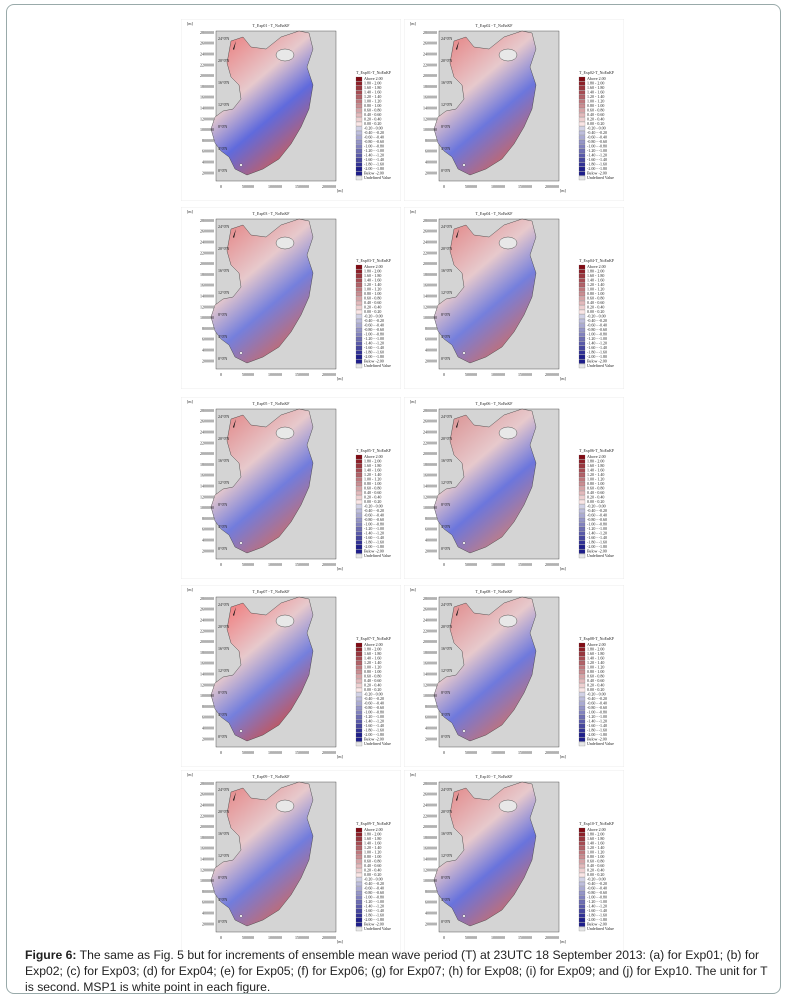  Describe the element at coordinates (597, 450) in the screenshot. I see `legend-title: T_Exp06-T_NoEnKF` at that location.